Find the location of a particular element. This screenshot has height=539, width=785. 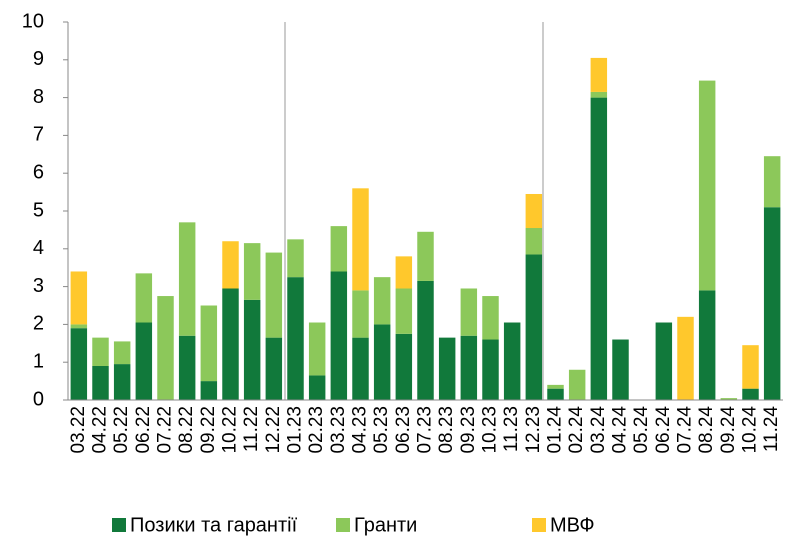

x-tick-label: 05.23 is located at coordinates (381, 430).